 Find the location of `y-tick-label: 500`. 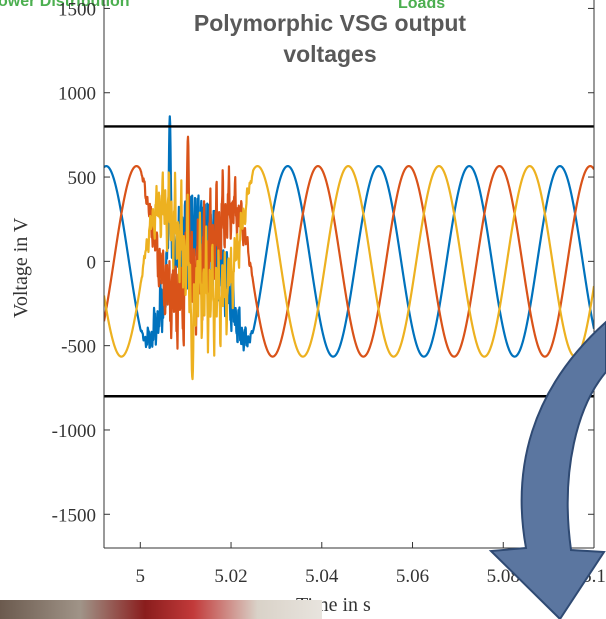

y-tick-label: 500 is located at coordinates (82, 178).